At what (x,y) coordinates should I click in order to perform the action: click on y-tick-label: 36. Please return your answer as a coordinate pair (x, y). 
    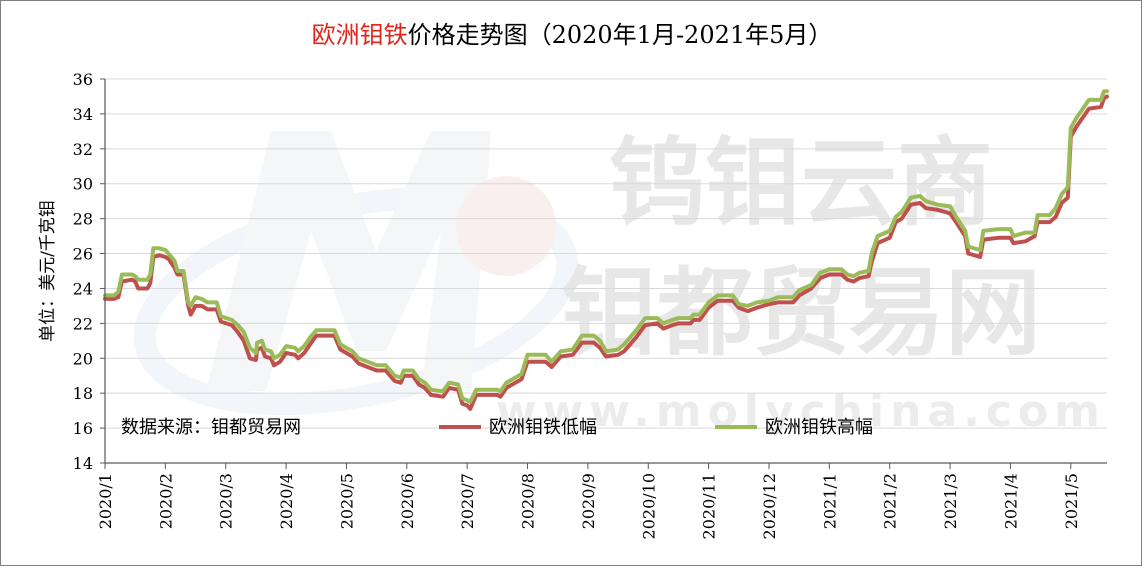
    Looking at the image, I should click on (83, 79).